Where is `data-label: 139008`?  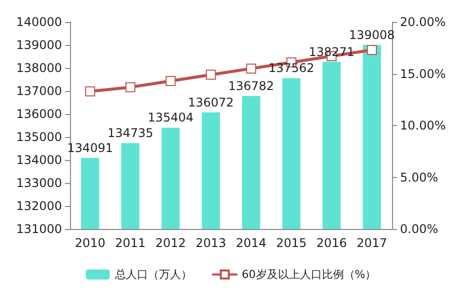
data-label: 139008 is located at coordinates (371, 35).